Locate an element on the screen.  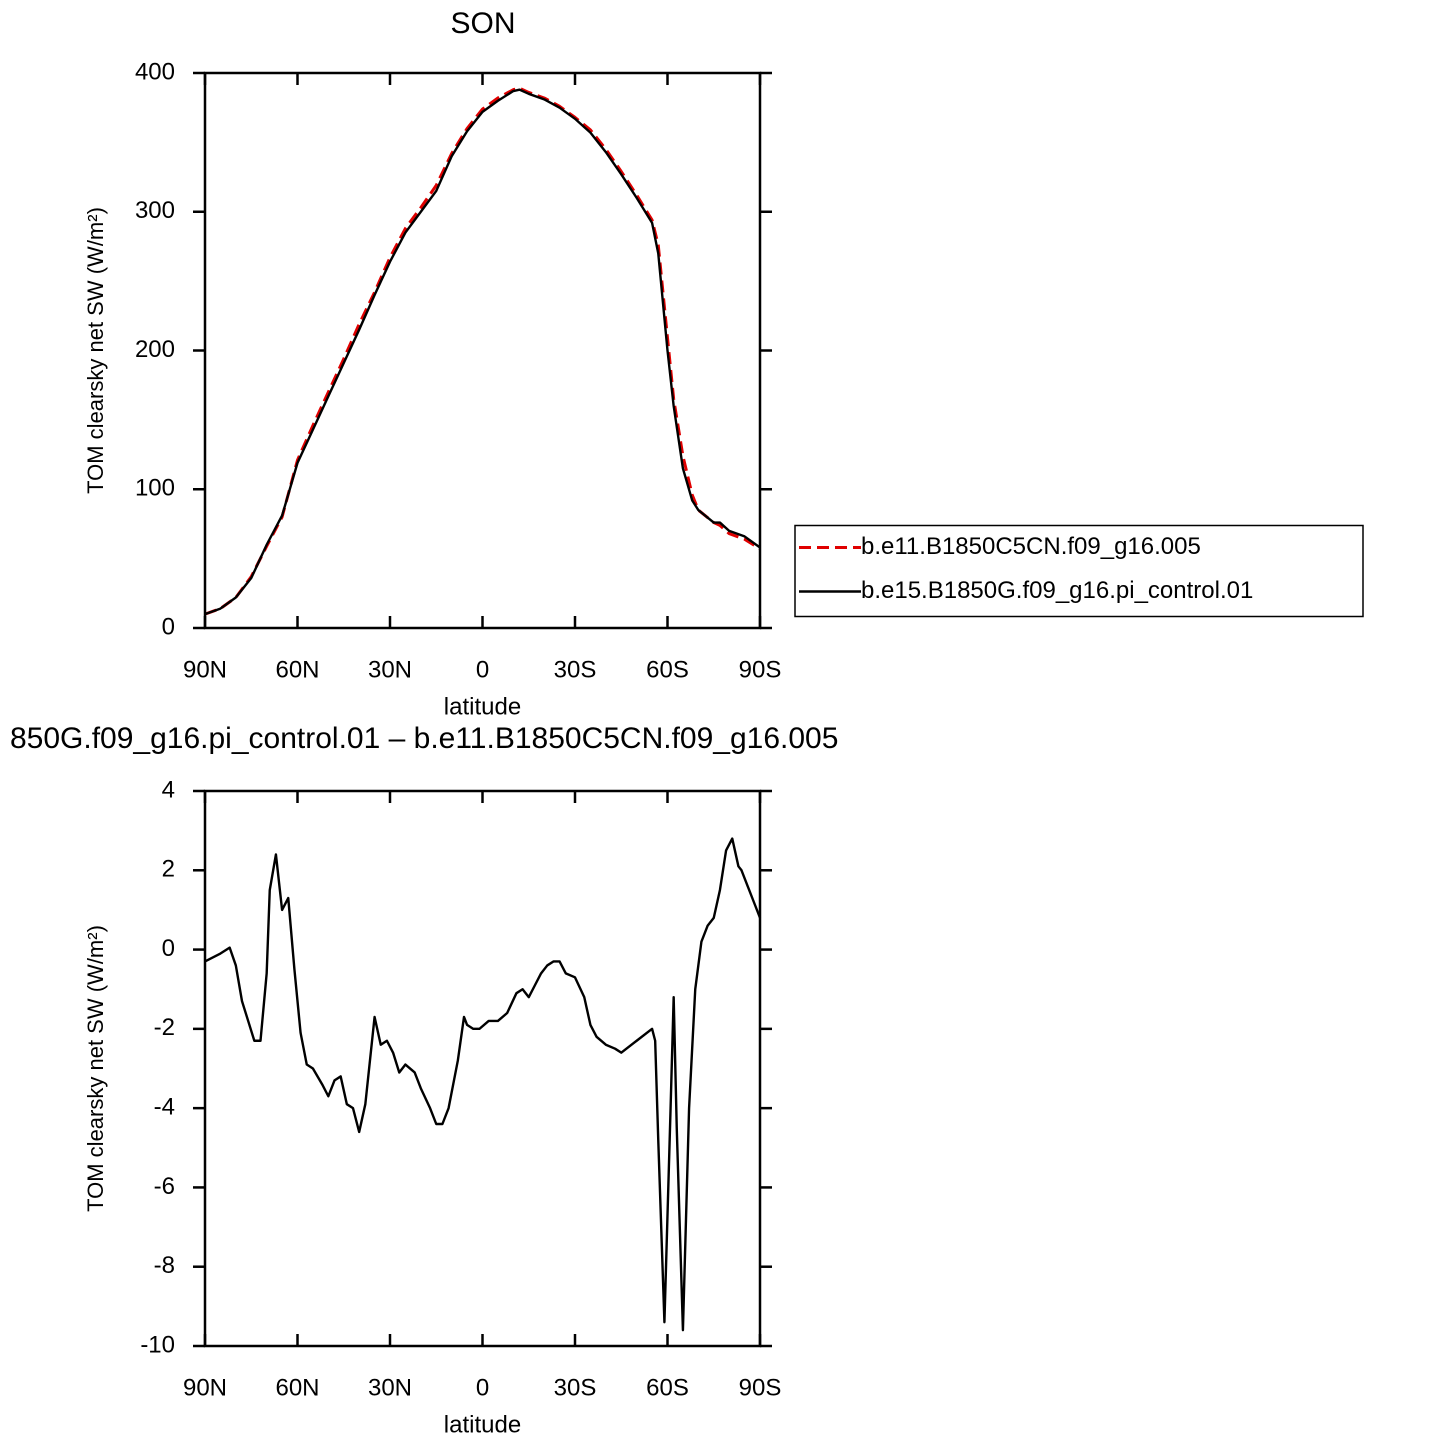
y-tick-label: 300 is located at coordinates (155, 210).